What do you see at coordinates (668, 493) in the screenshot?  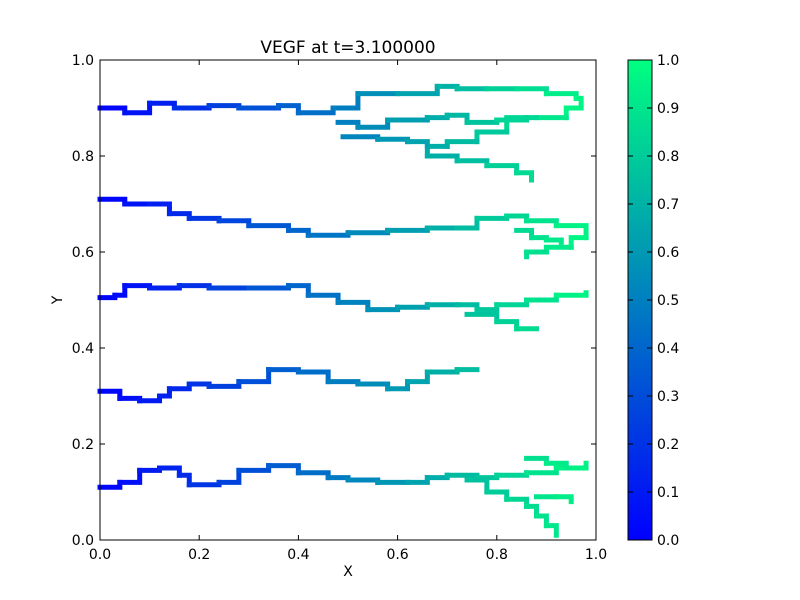 I see `colorbar-tick-label: 0.1` at bounding box center [668, 493].